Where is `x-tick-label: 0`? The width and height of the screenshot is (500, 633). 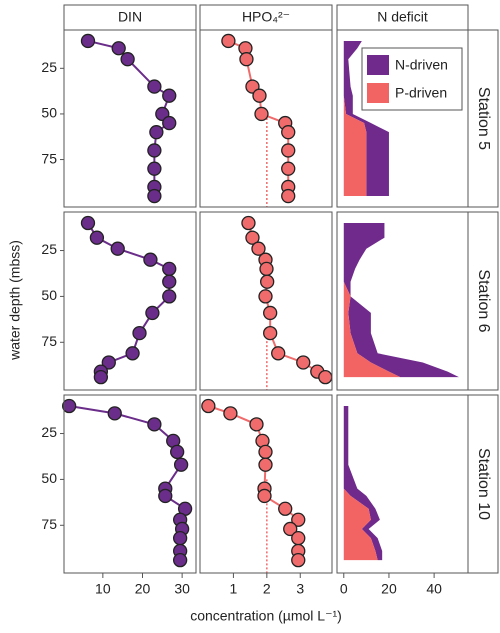 x-tick-label: 0 is located at coordinates (344, 589).